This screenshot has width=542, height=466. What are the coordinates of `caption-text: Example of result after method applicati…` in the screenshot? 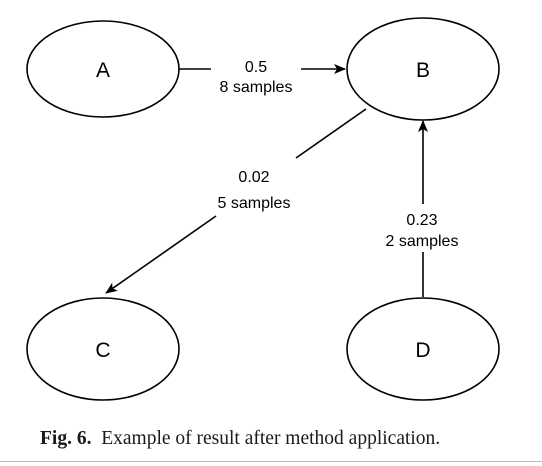 It's located at (271, 438).